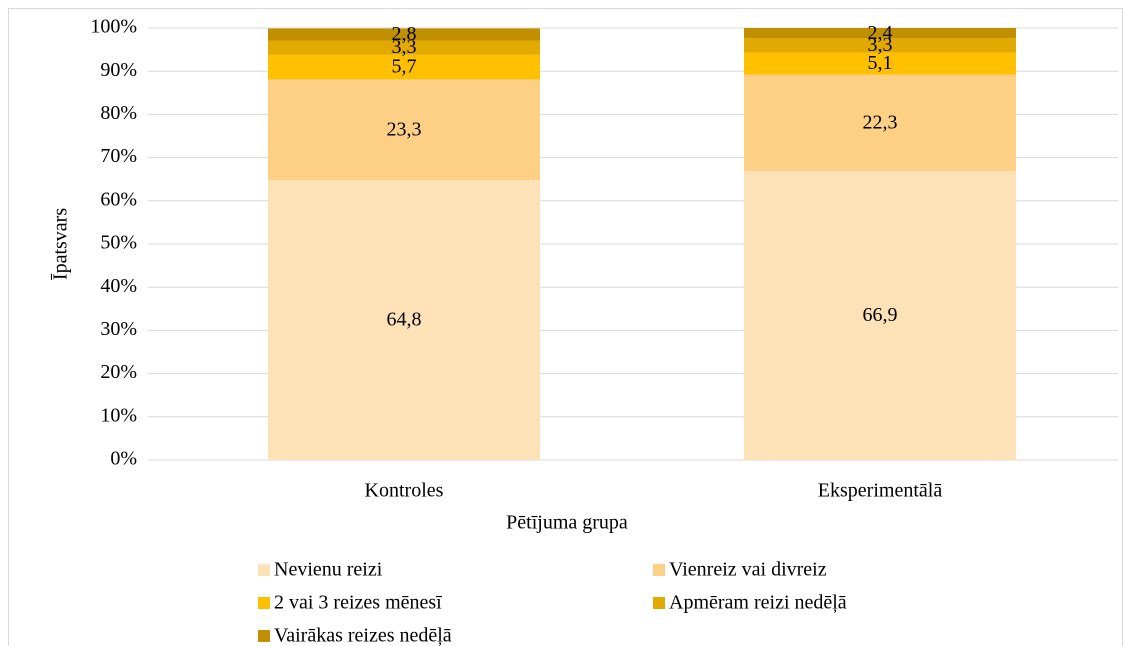  Describe the element at coordinates (748, 570) in the screenshot. I see `legend-label: Vienreiz vai divreiz` at that location.